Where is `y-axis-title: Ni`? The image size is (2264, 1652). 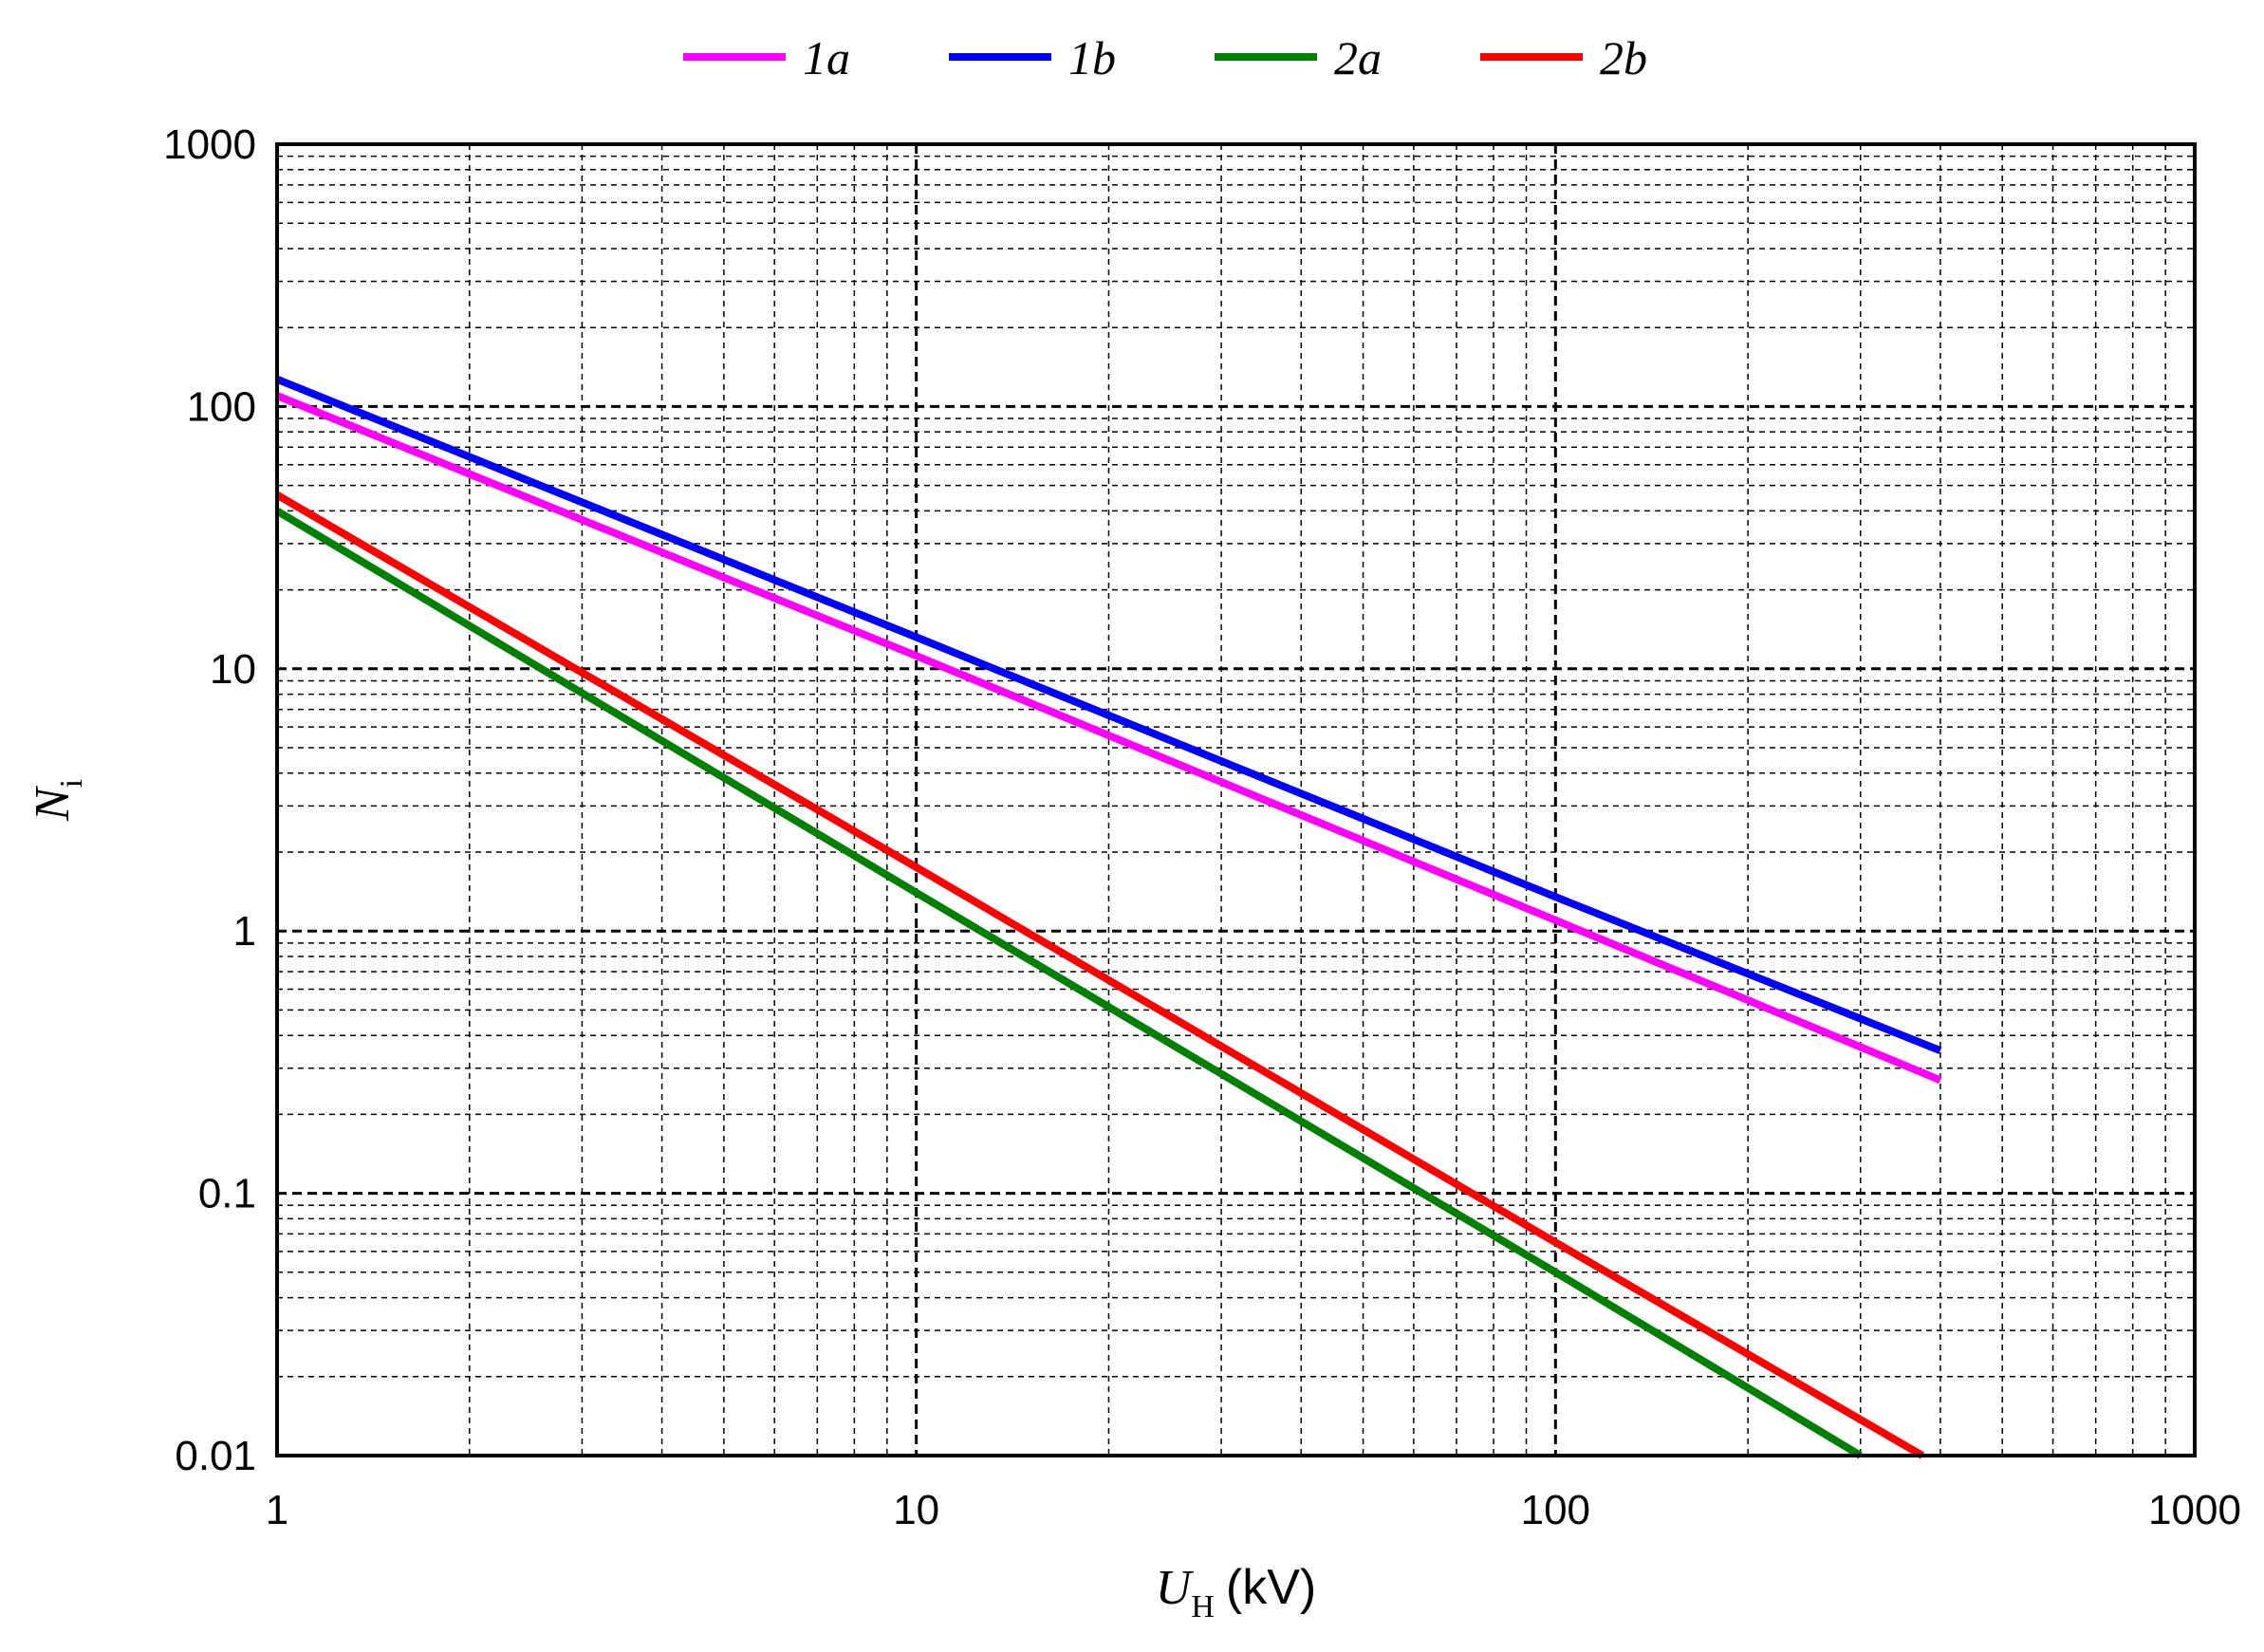
y-axis-title: Ni is located at coordinates (57, 800).